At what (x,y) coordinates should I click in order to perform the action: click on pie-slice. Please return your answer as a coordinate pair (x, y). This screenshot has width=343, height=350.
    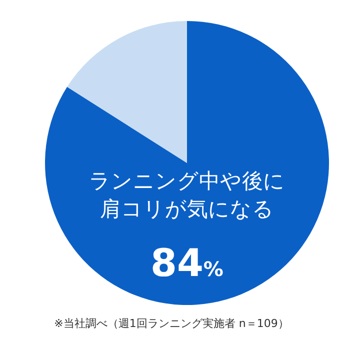
    Looking at the image, I should click on (127, 92).